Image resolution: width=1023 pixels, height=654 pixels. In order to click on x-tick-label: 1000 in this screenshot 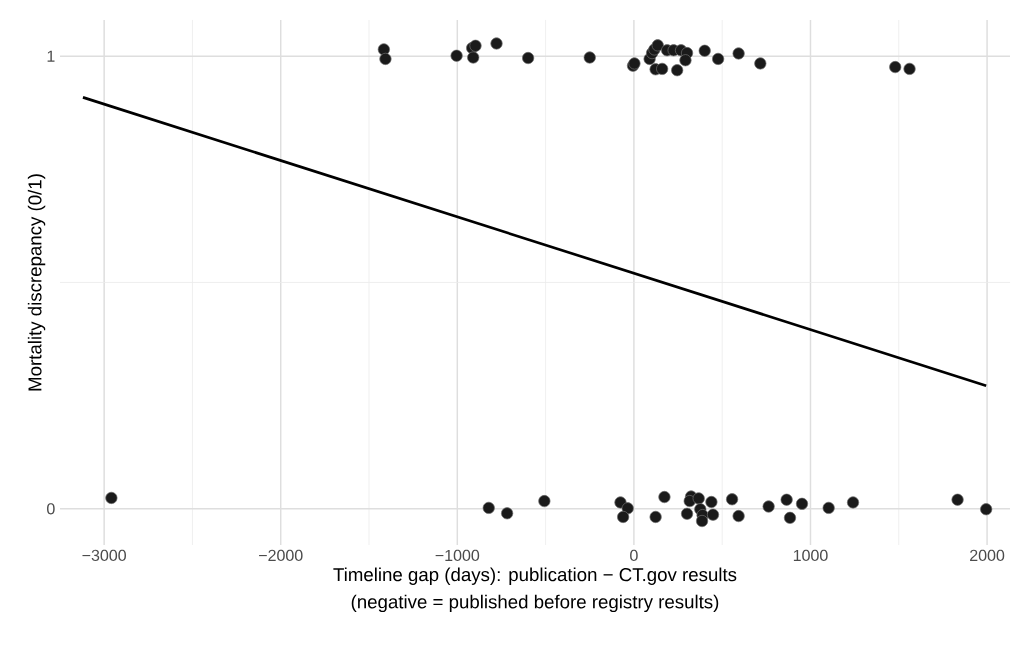, I will do `click(810, 555)`.